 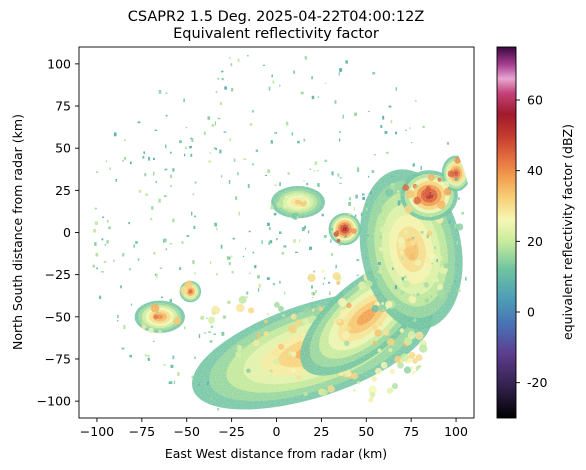 I want to click on x-tick-label: 50, so click(x=366, y=431).